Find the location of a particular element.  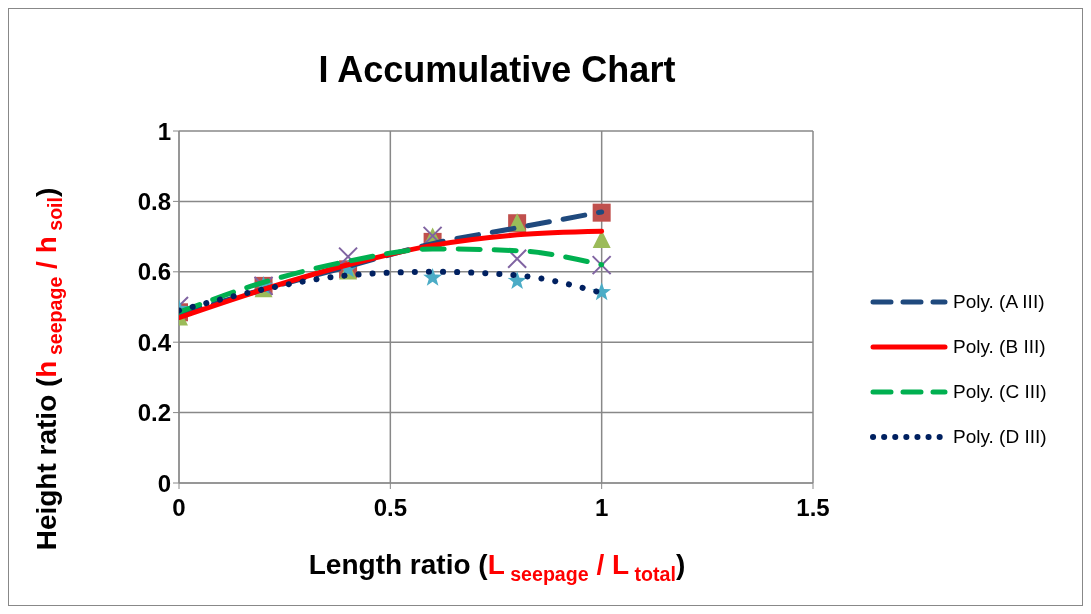

y-tick-label: 1 is located at coordinates (164, 131).